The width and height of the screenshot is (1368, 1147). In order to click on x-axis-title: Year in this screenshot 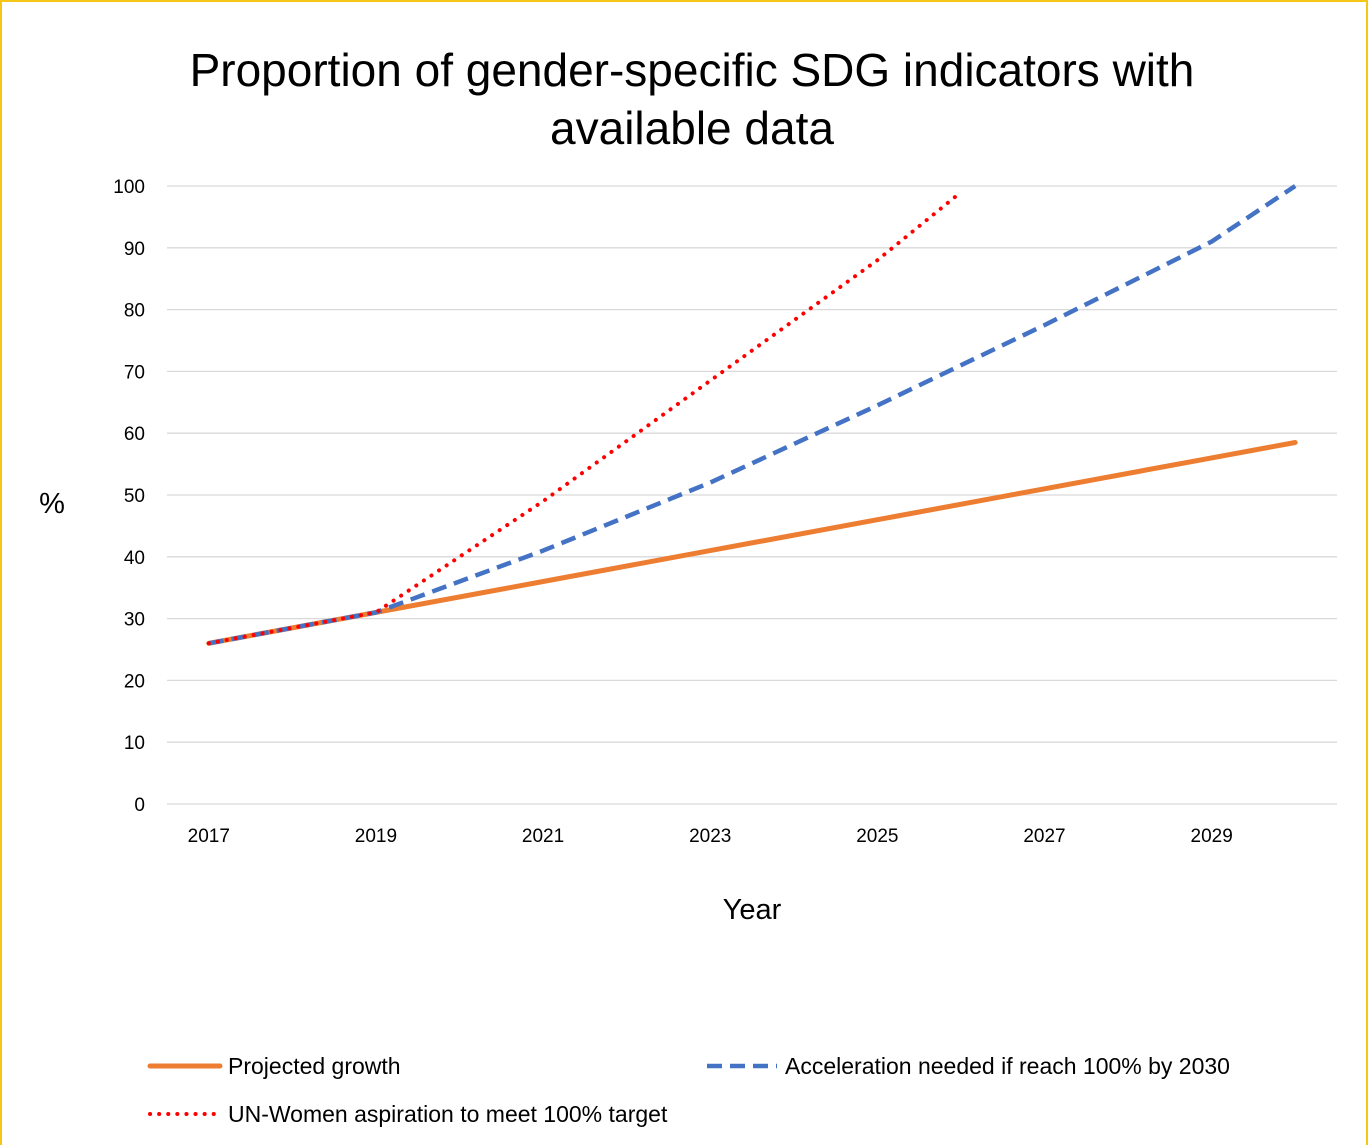, I will do `click(752, 910)`.